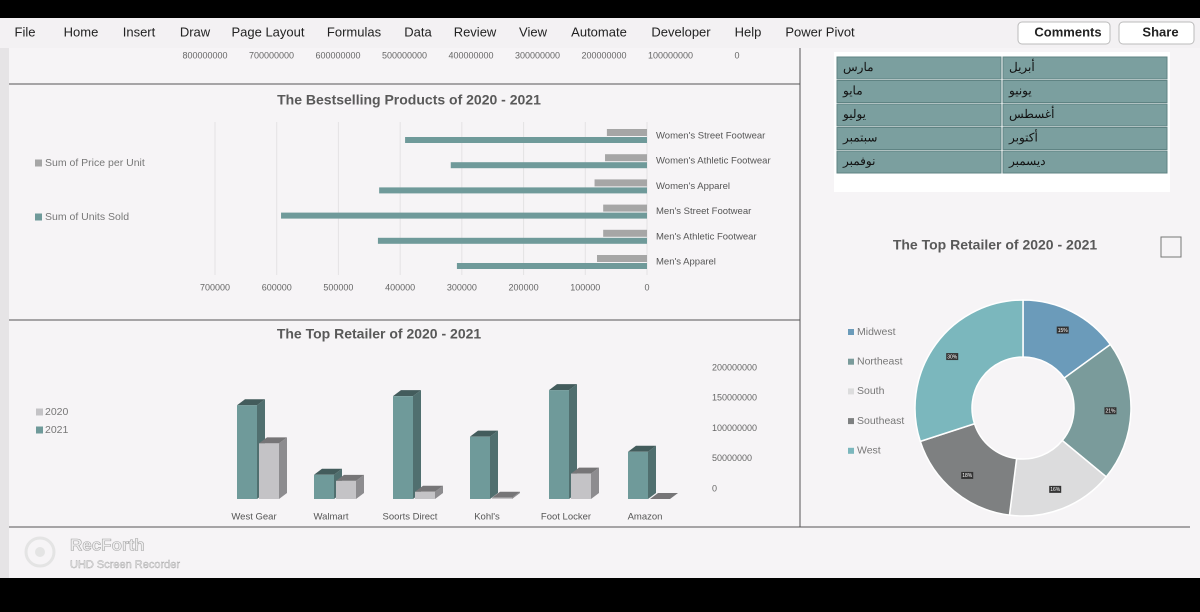 This screenshot has height=612, width=1200. I want to click on data-label: 30%, so click(952, 357).